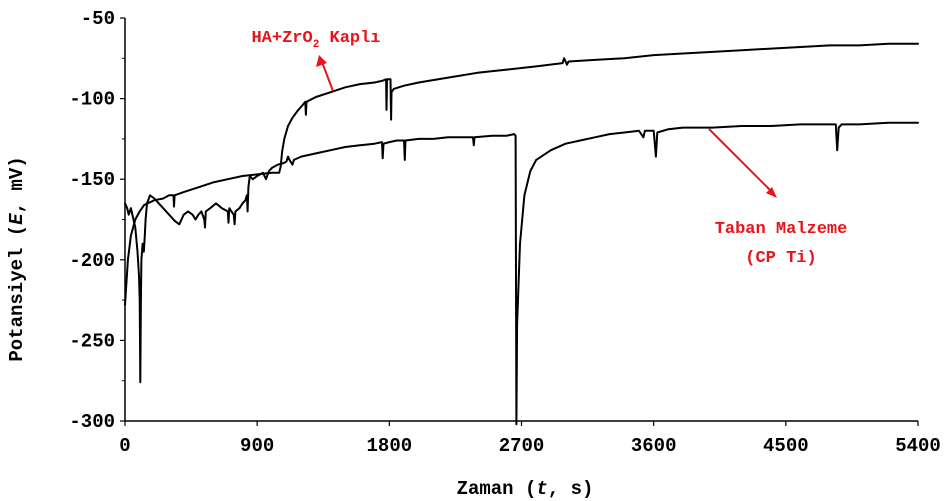  Describe the element at coordinates (786, 446) in the screenshot. I see `x-tick-label: 4500` at that location.